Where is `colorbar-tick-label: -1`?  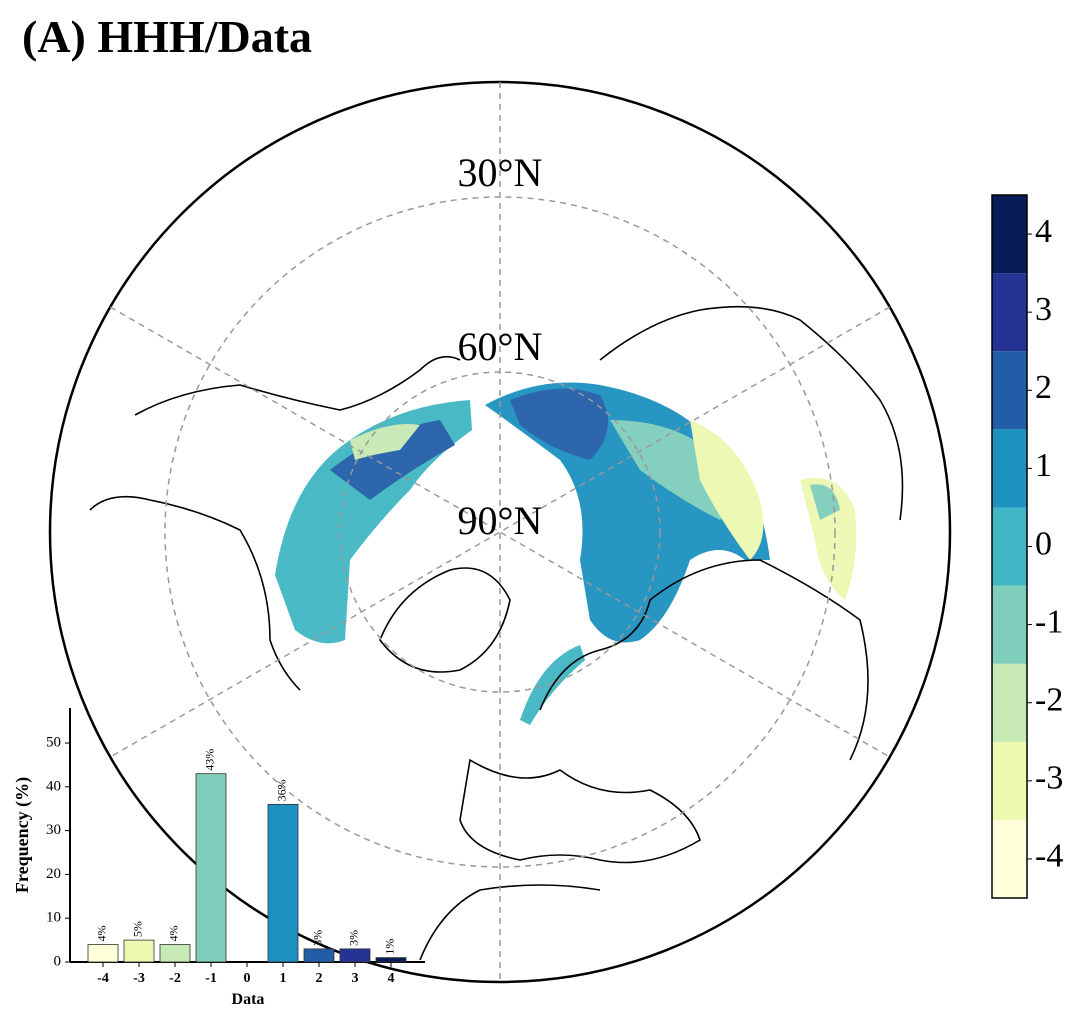 colorbar-tick-label: -1 is located at coordinates (1049, 621).